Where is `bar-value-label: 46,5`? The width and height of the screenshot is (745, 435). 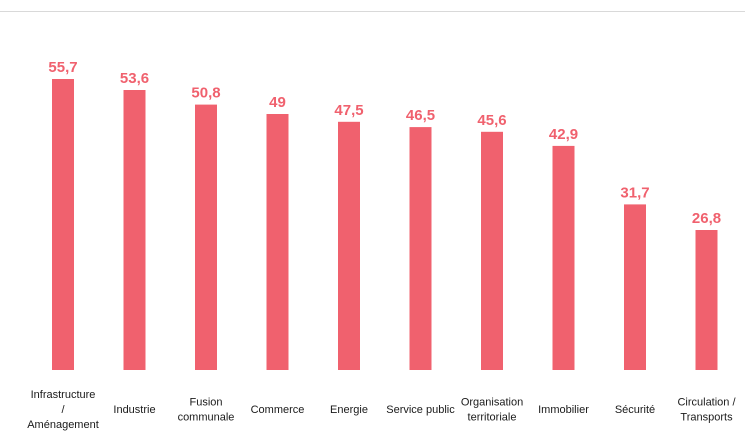 bar-value-label: 46,5 is located at coordinates (420, 115).